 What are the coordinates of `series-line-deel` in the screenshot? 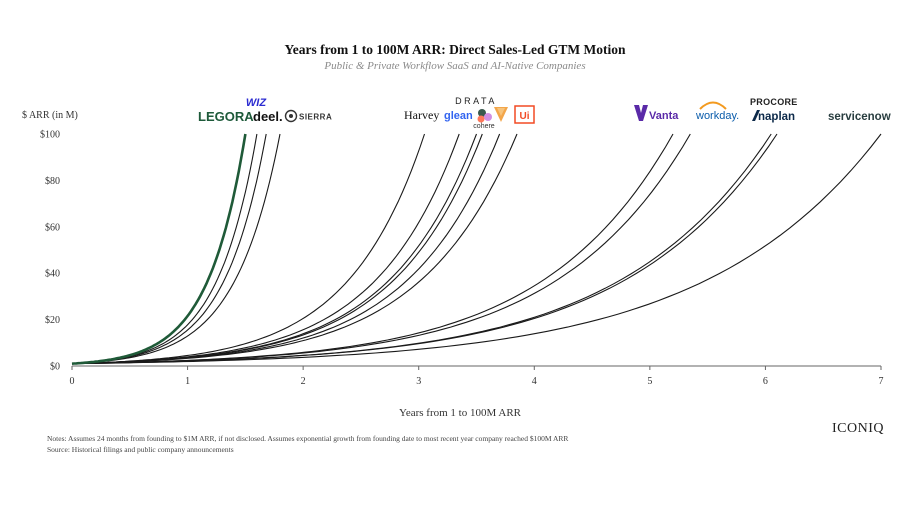 It's located at (169, 249).